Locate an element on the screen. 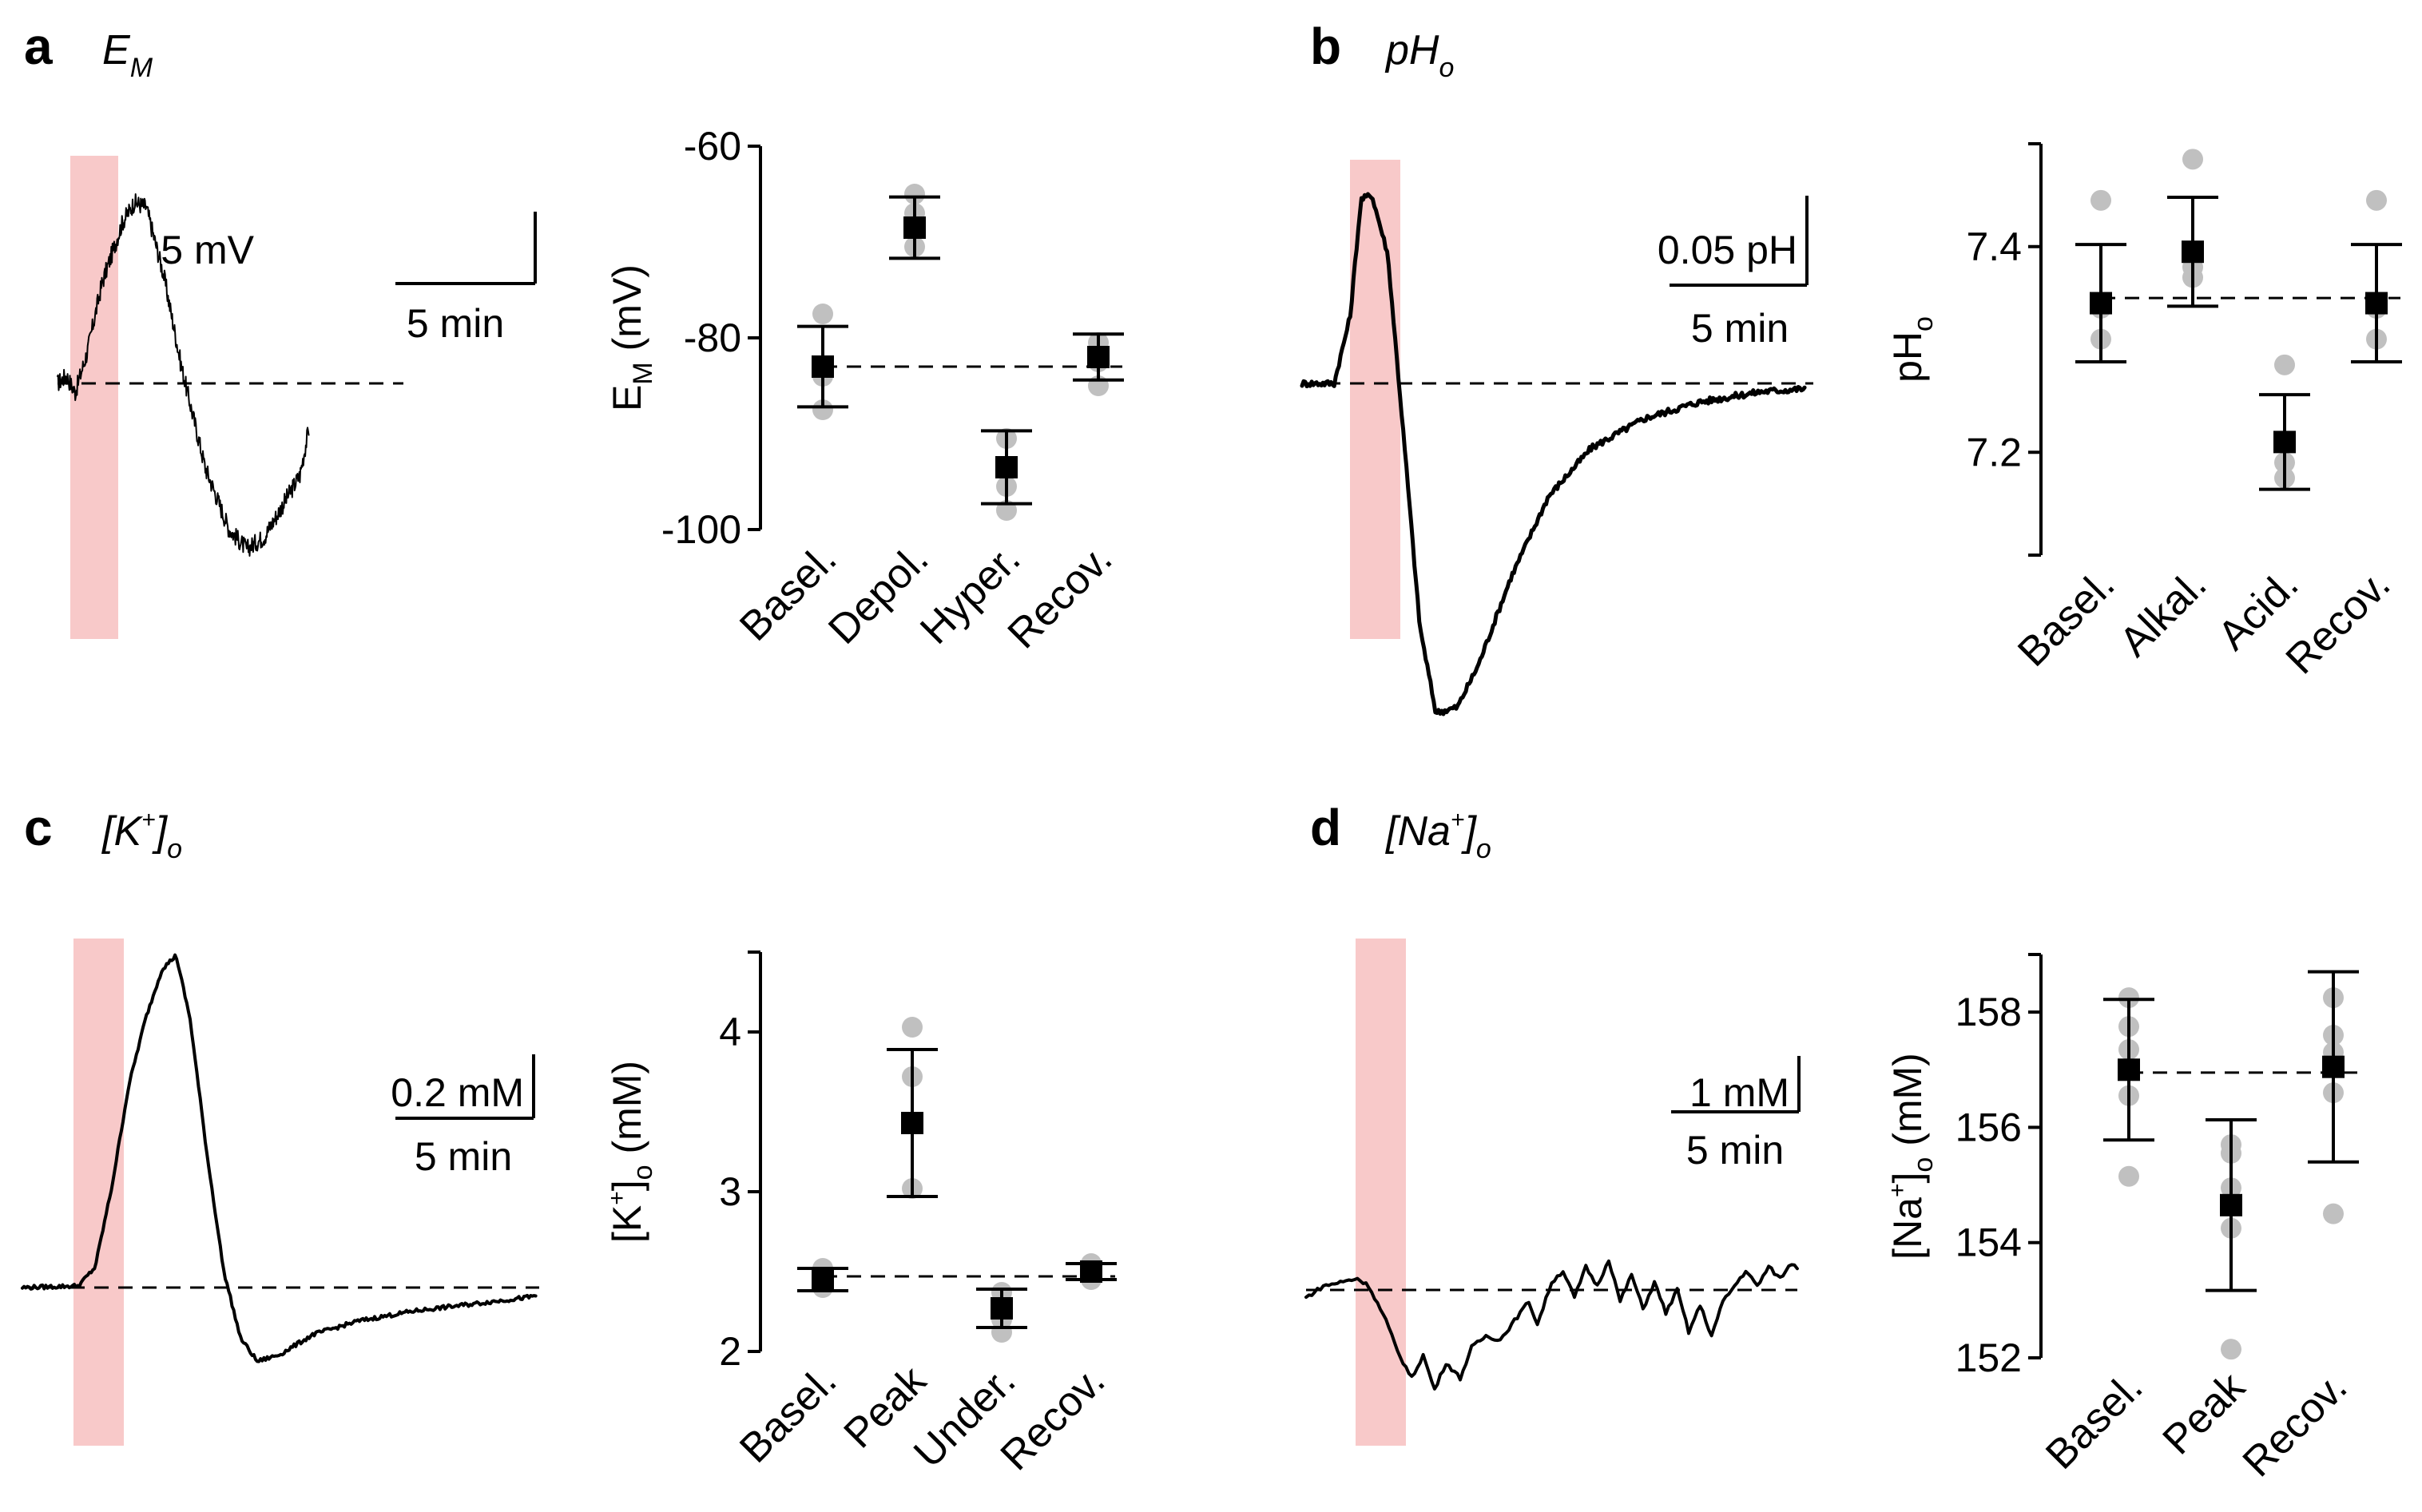  y-tick-label: 158 is located at coordinates (1988, 1012).